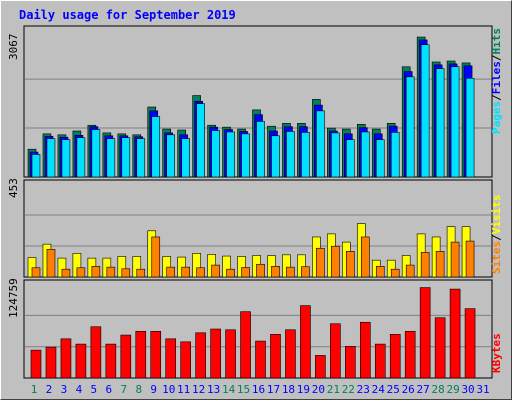 Image resolution: width=512 pixels, height=400 pixels. I want to click on day-label-19: 19, so click(303, 389).